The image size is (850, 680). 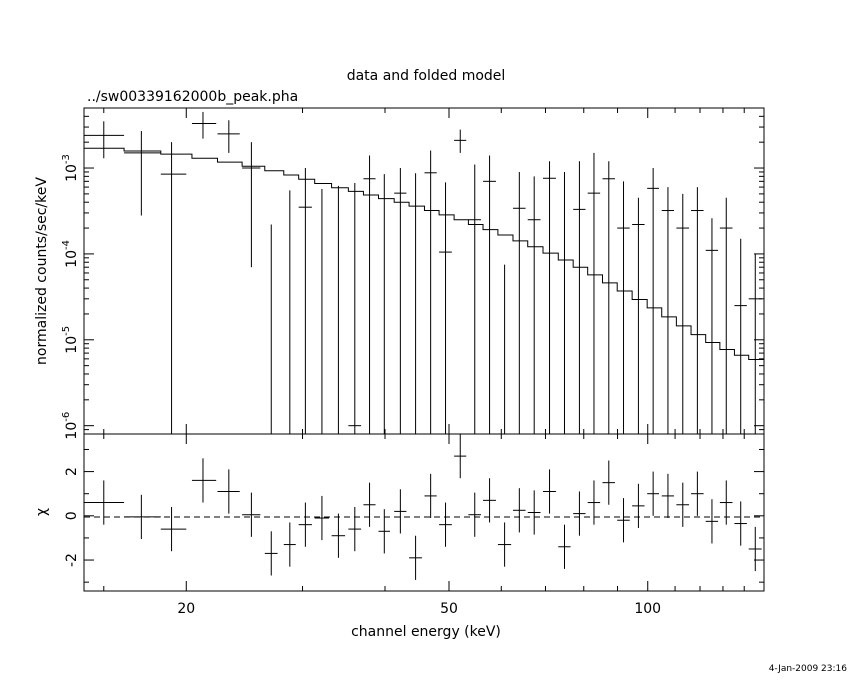 I want to click on timestamp: 4-Jan-2009 23:16, so click(x=808, y=669).